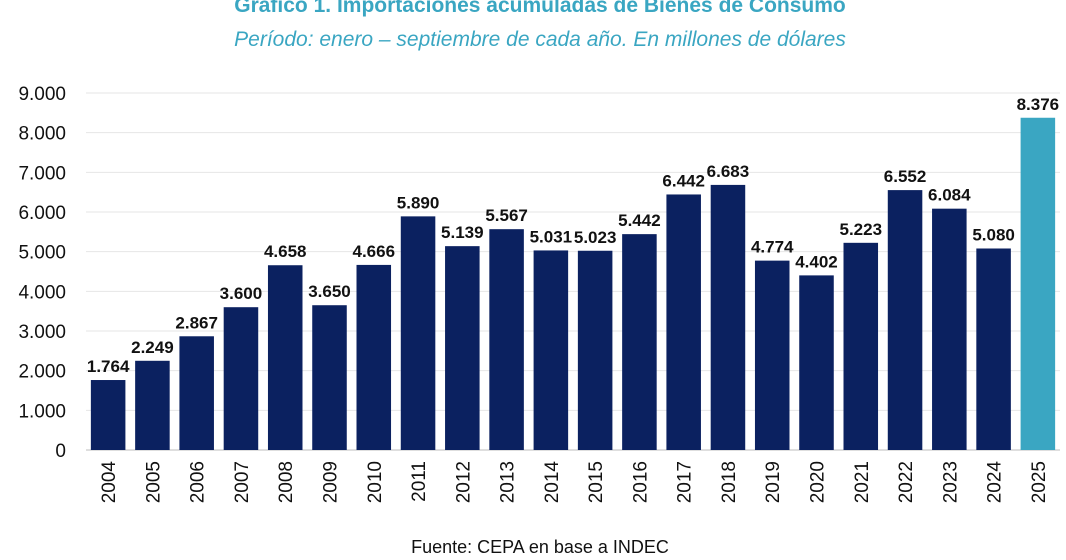 The image size is (1066, 560). I want to click on data-label-2024: 5.080, so click(993, 234).